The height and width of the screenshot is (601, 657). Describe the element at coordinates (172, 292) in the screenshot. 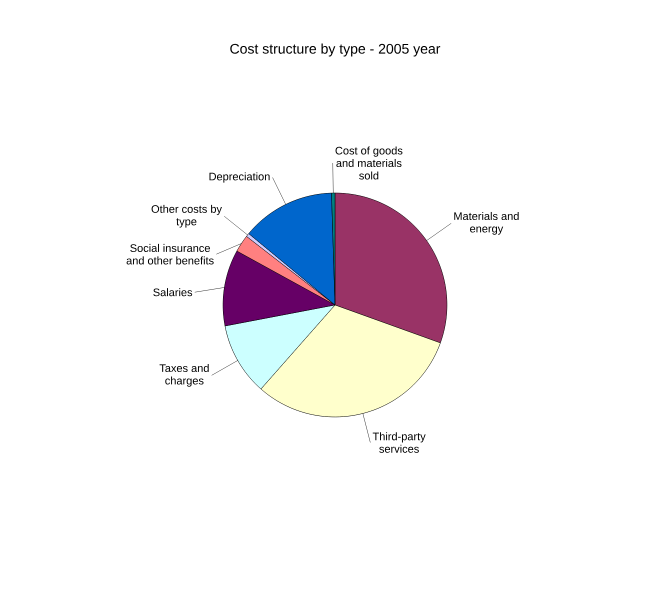

I see `slice-label: Salaries` at that location.